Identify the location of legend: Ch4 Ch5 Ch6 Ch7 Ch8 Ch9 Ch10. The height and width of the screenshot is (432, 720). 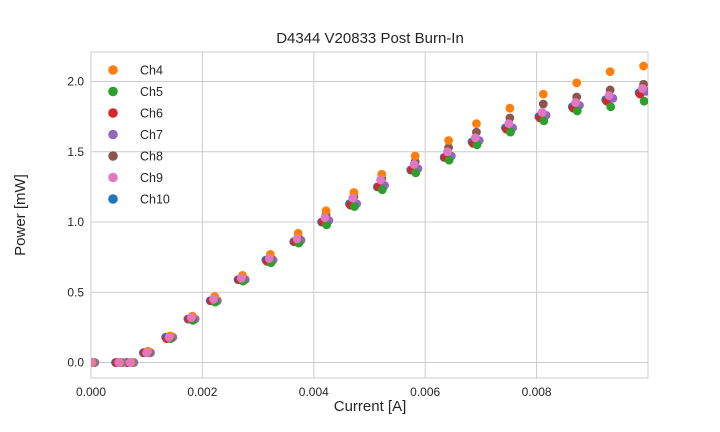
(139, 135).